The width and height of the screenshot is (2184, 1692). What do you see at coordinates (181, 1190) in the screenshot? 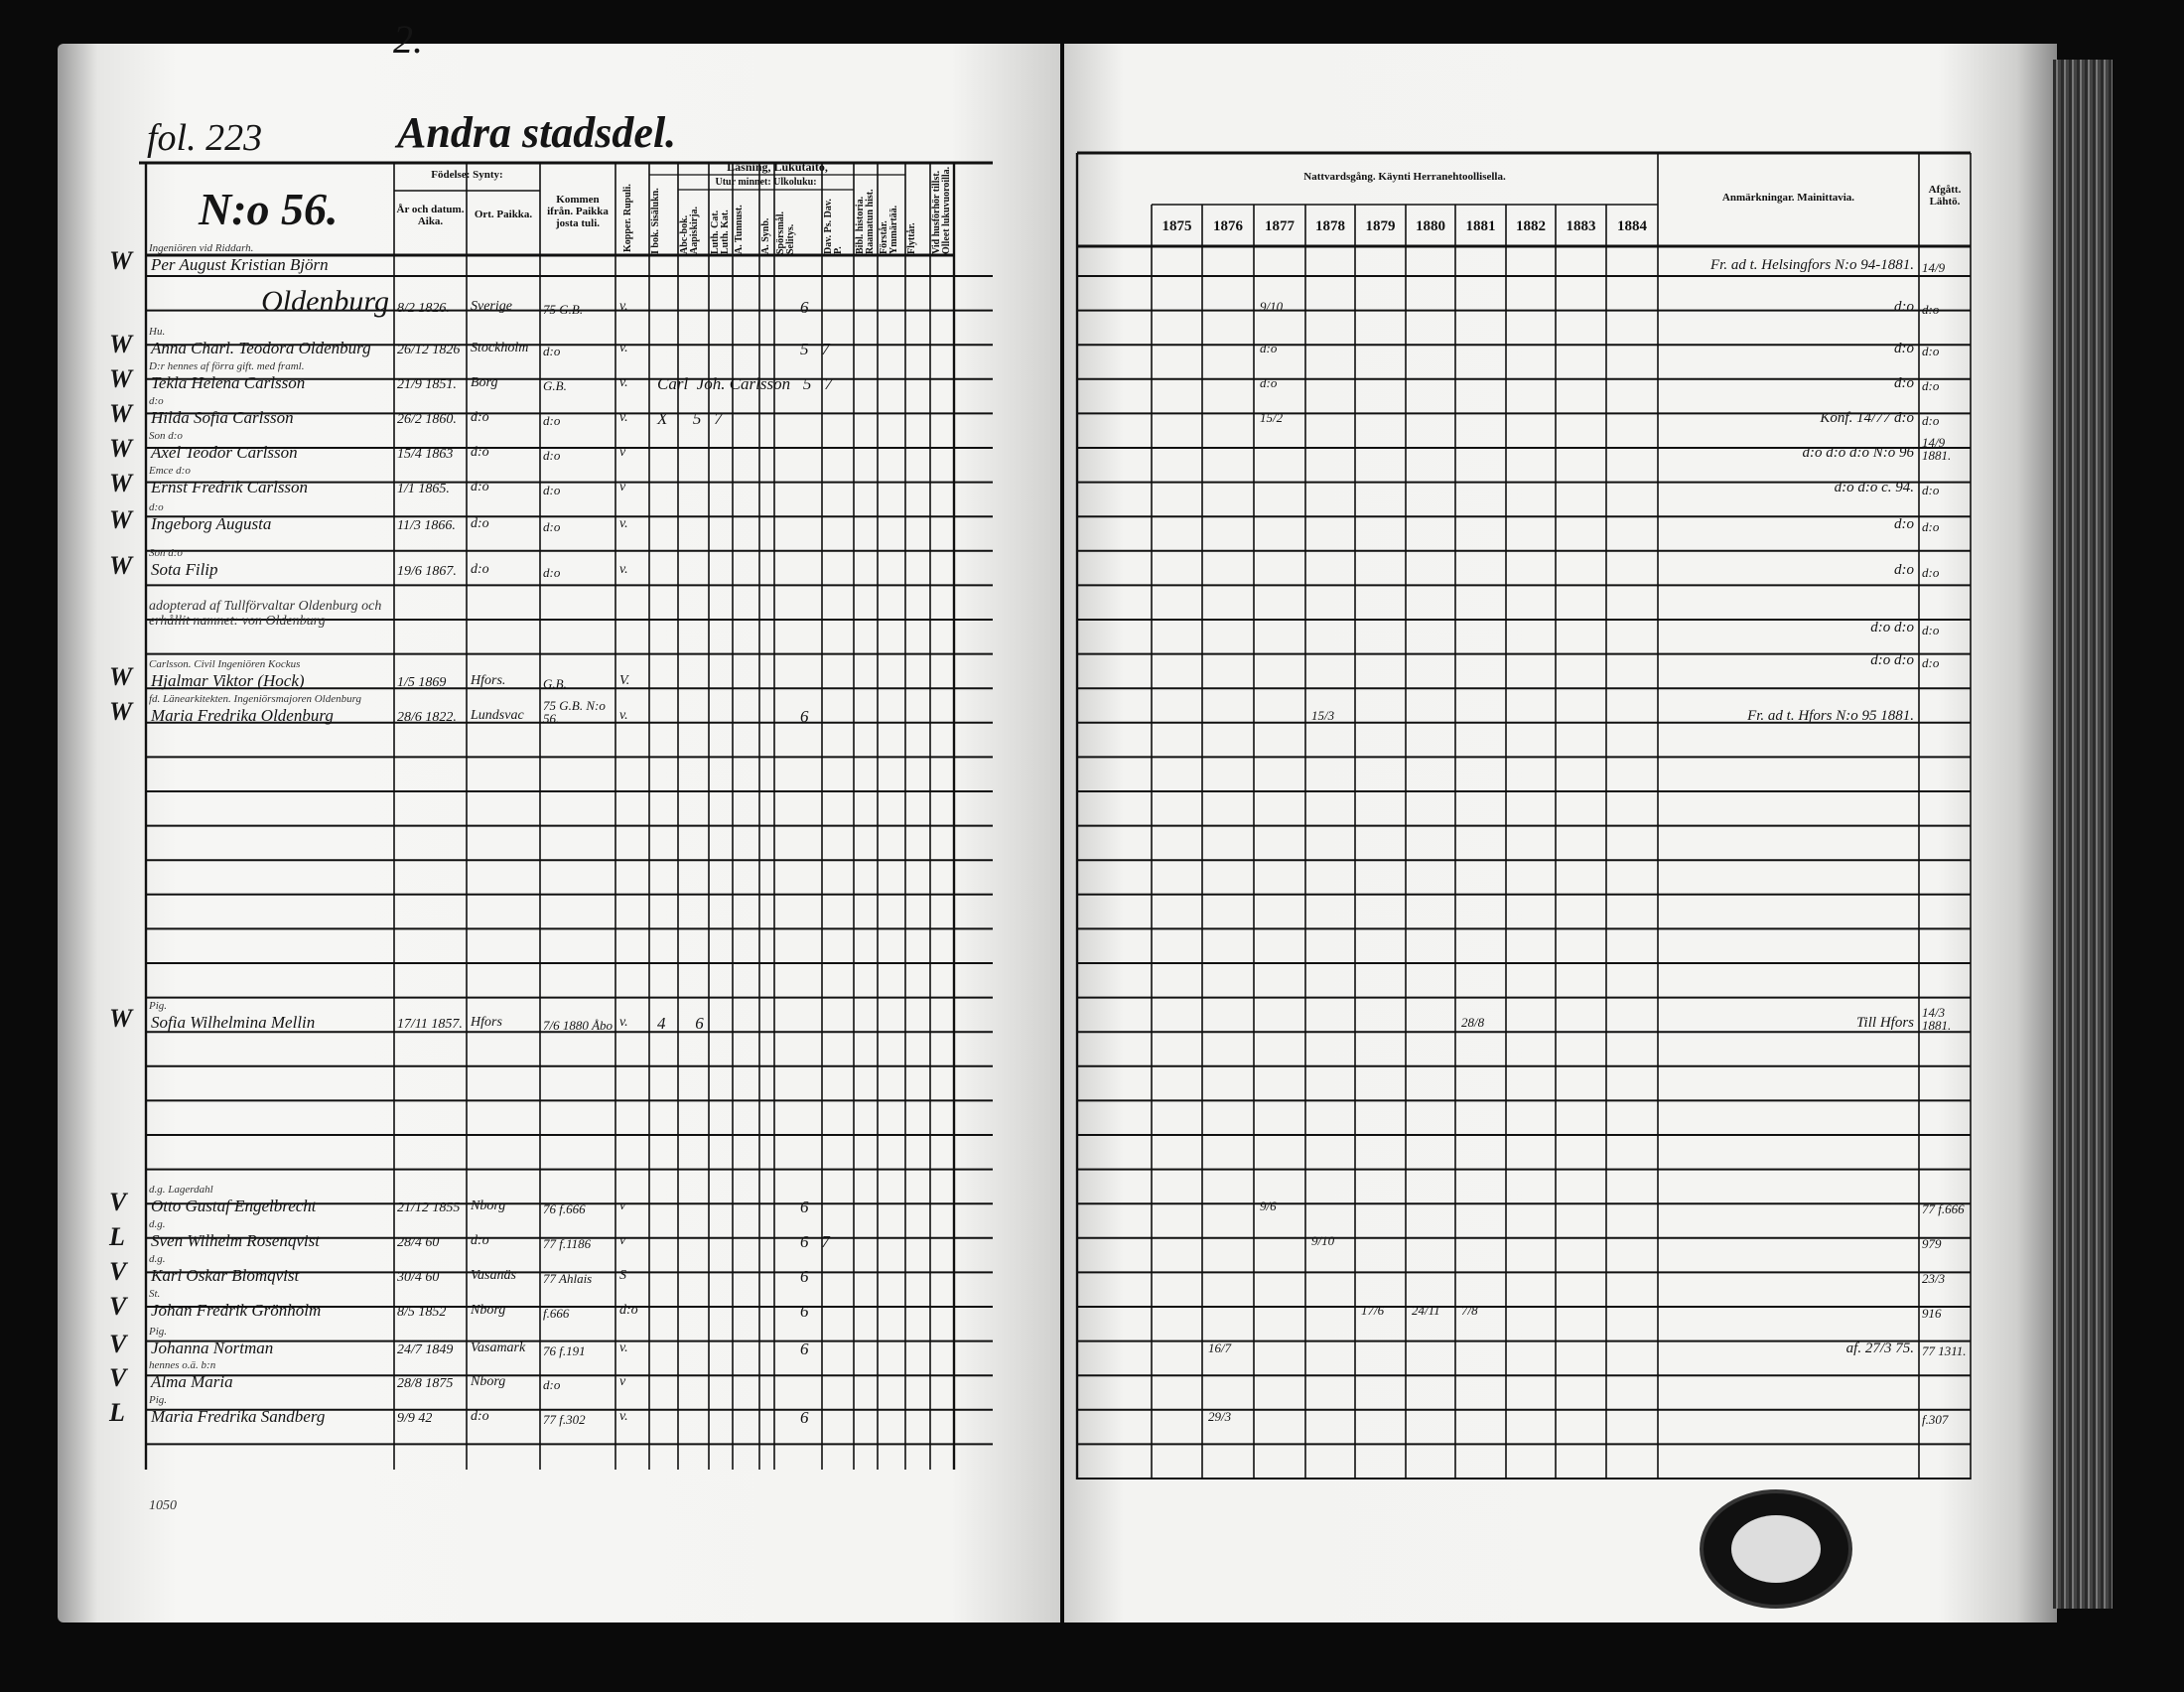
I see `entry-note: d.g. Lagerdahl` at bounding box center [181, 1190].